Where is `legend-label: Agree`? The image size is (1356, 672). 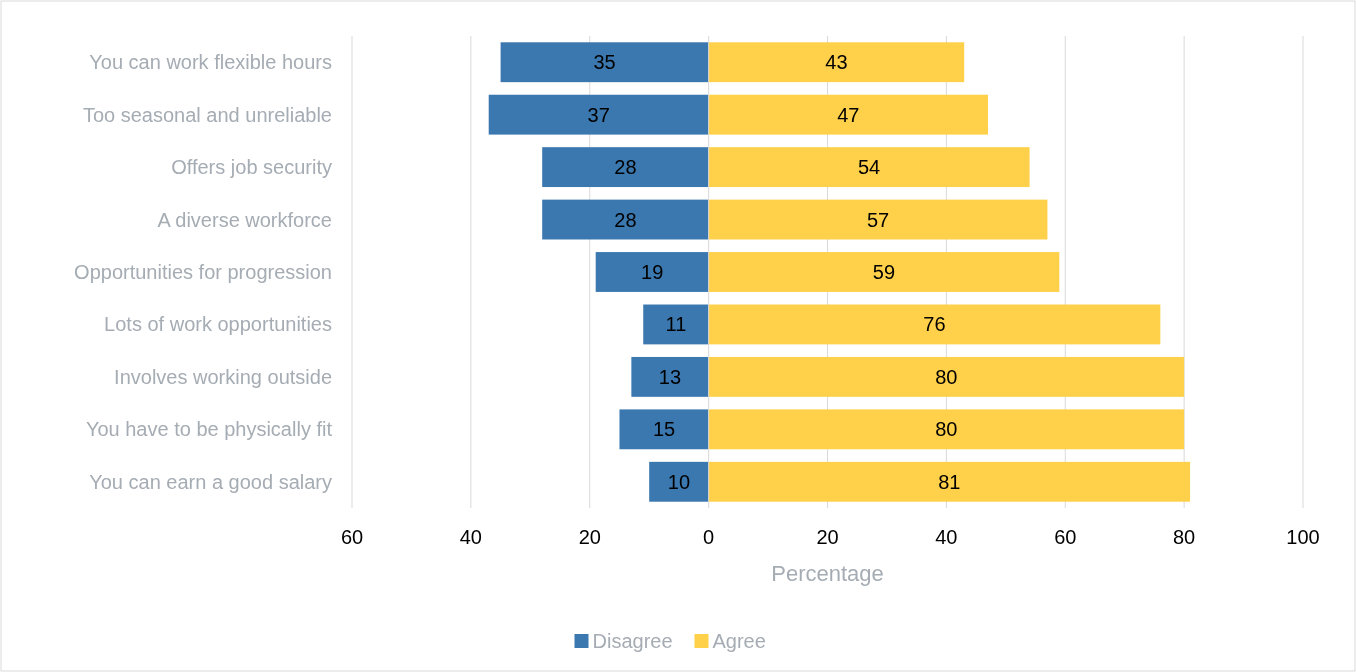
legend-label: Agree is located at coordinates (739, 641).